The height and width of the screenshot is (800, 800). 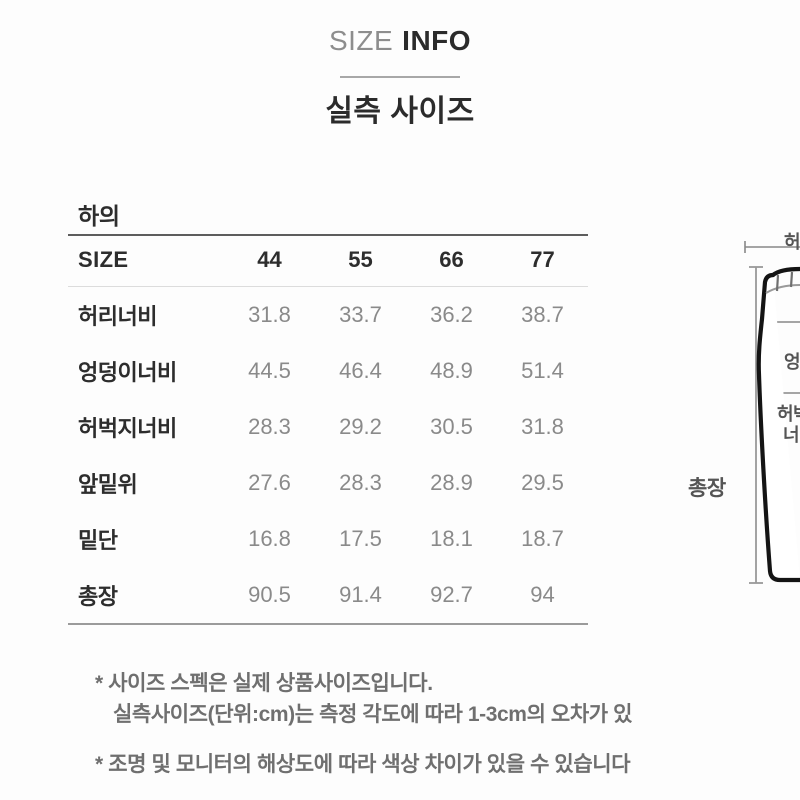 I want to click on pants-waistband-line, so click(x=782, y=289).